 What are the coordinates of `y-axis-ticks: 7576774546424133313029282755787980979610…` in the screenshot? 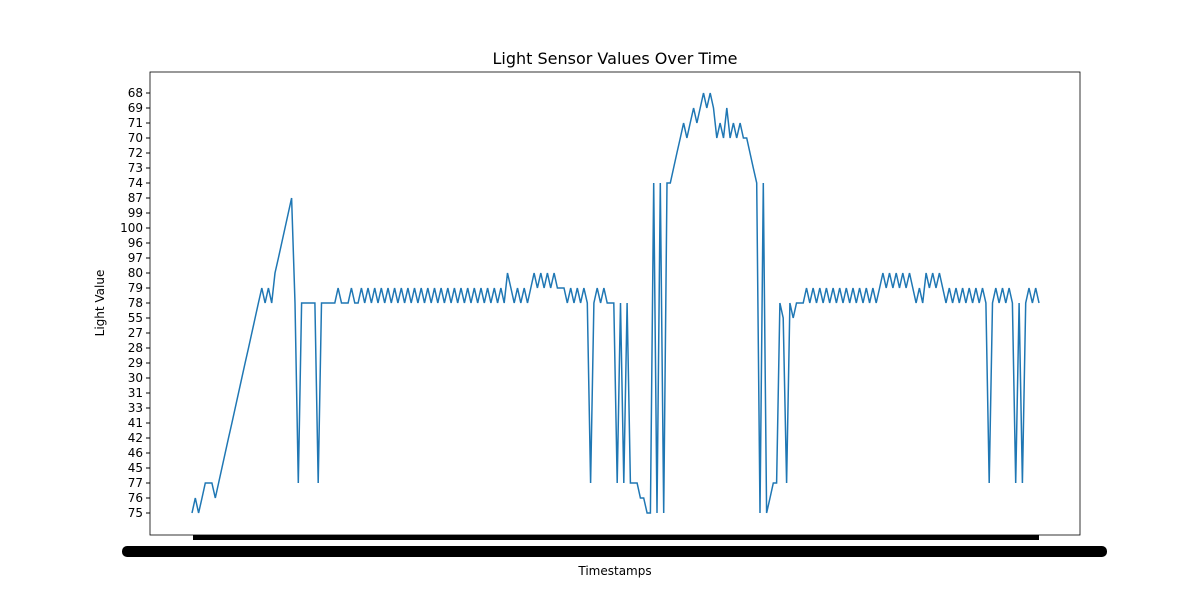 It's located at (135, 303).